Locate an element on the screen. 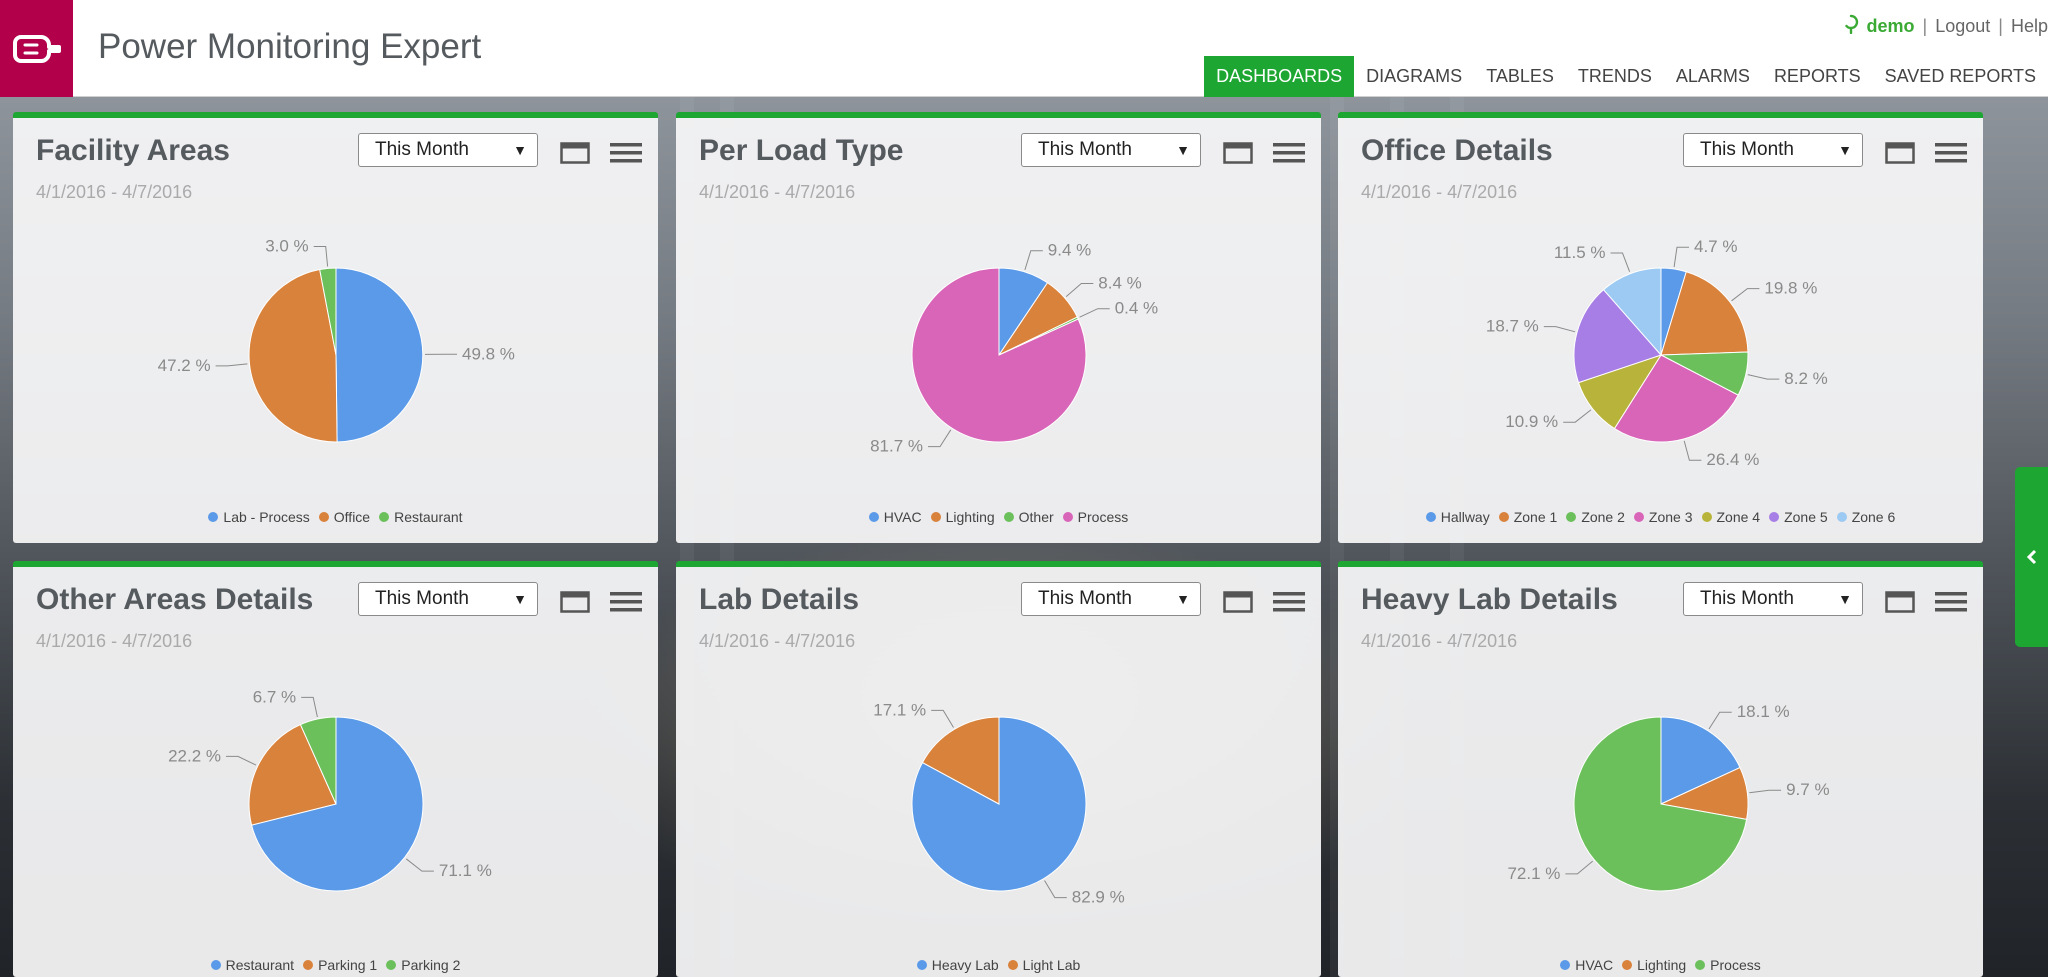 This screenshot has width=2048, height=977. user-name: demo is located at coordinates (1890, 26).